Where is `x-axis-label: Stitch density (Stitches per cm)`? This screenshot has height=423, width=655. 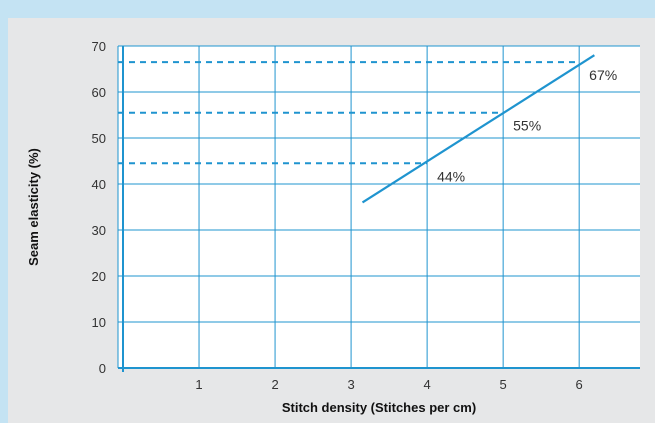 x-axis-label: Stitch density (Stitches per cm) is located at coordinates (379, 407).